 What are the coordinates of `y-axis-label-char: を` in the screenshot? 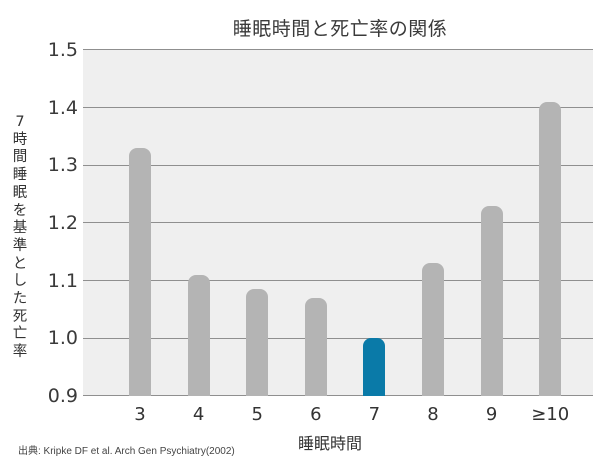 It's located at (20, 210).